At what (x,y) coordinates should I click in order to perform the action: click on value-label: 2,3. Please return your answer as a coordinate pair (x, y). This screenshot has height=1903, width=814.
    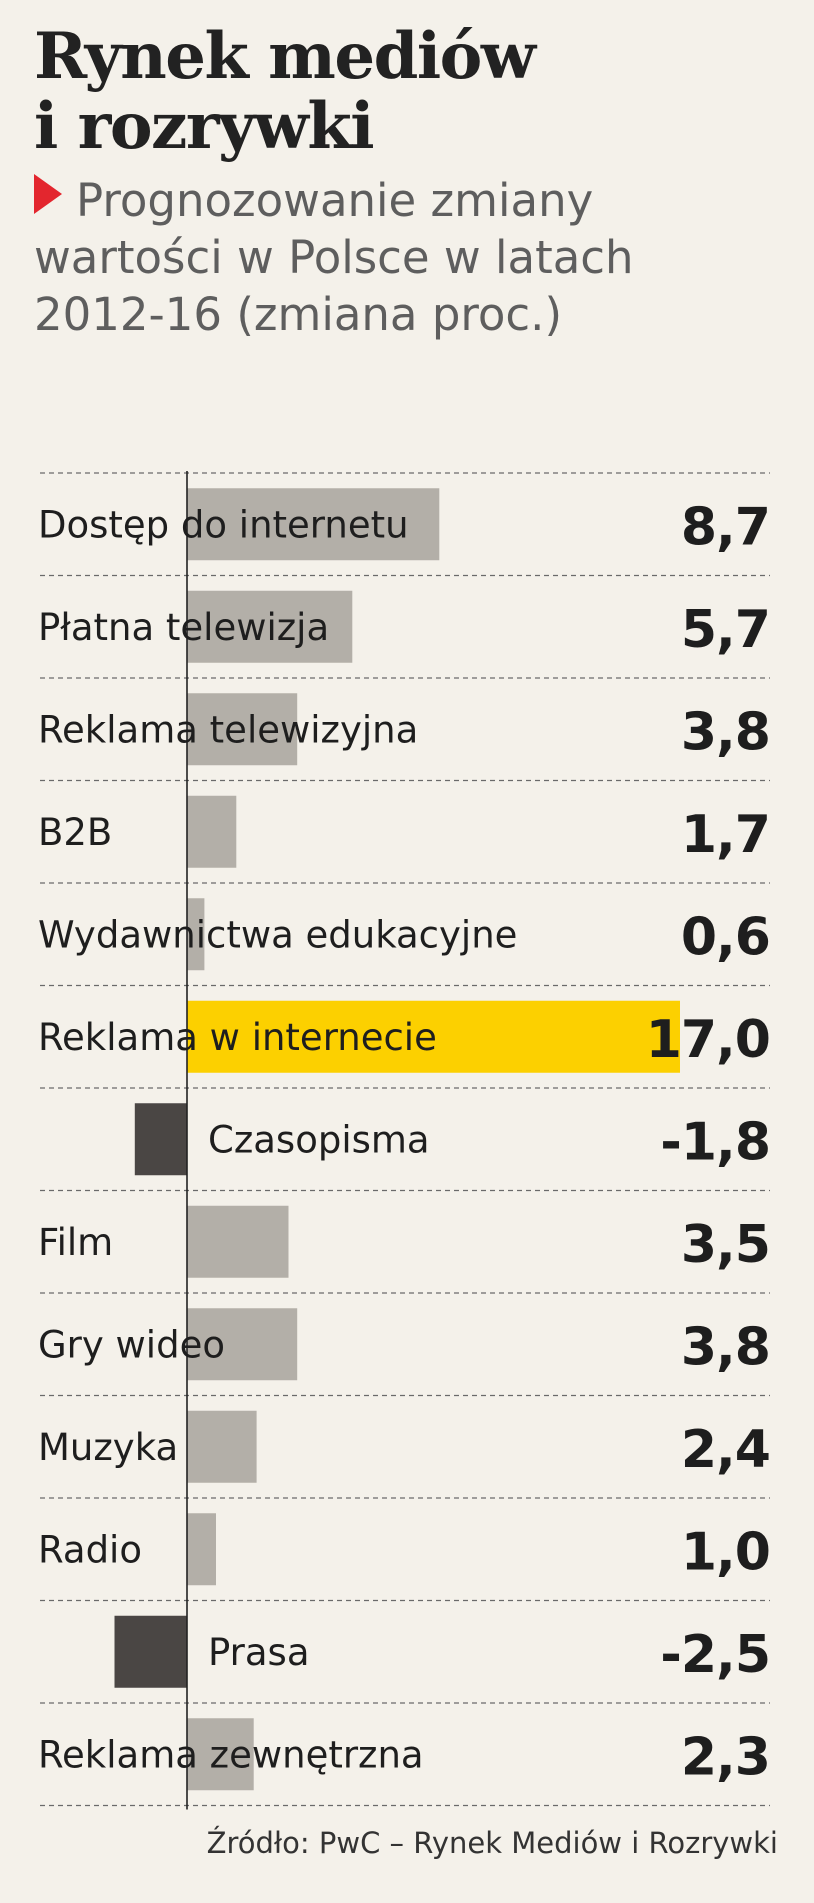
    Looking at the image, I should click on (725, 1757).